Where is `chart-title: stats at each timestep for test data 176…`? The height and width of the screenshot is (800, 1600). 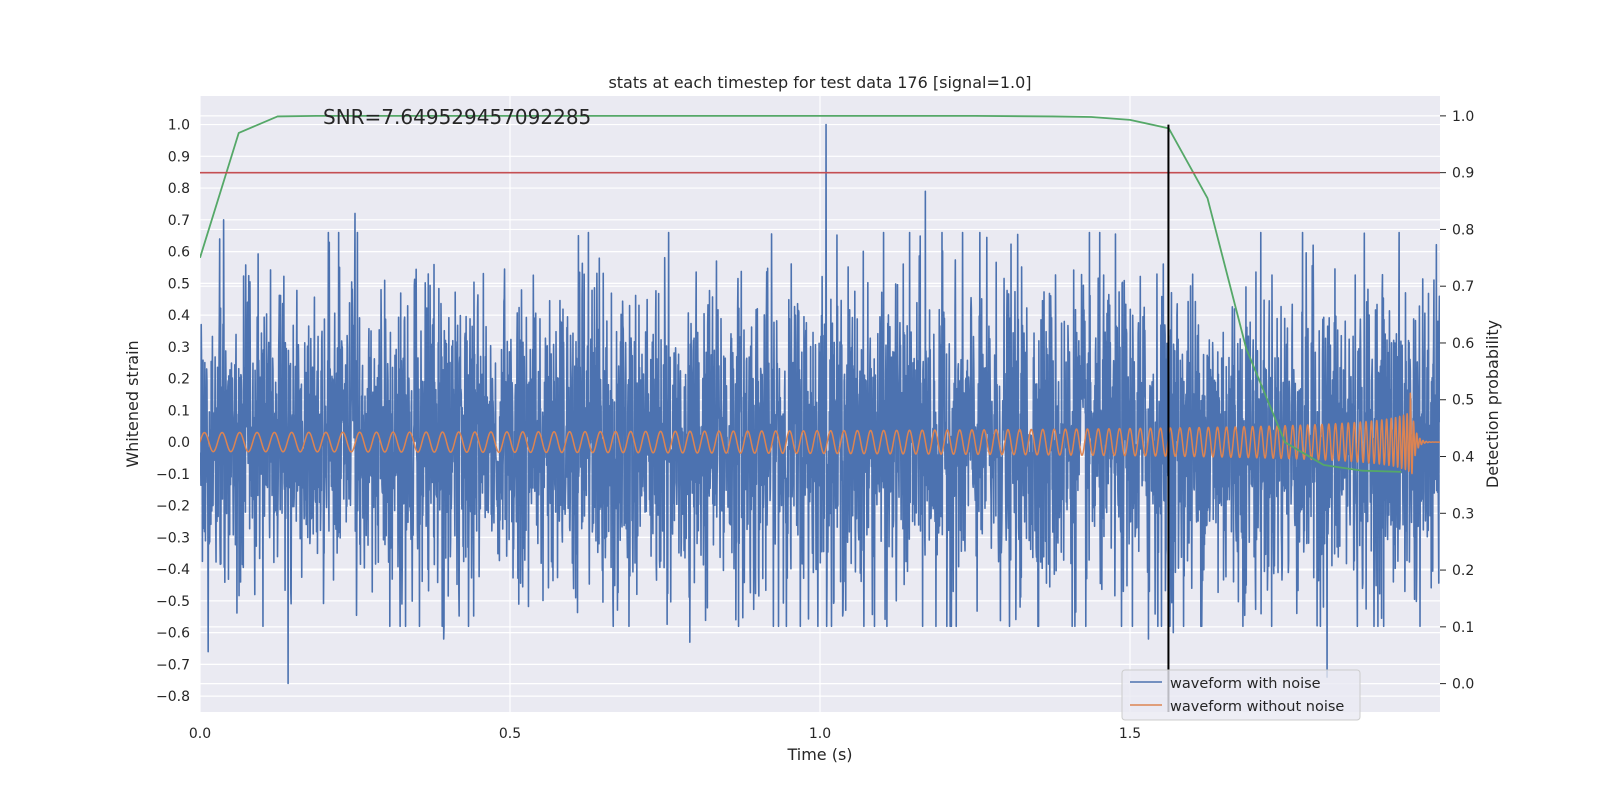 chart-title: stats at each timestep for test data 176… is located at coordinates (819, 82).